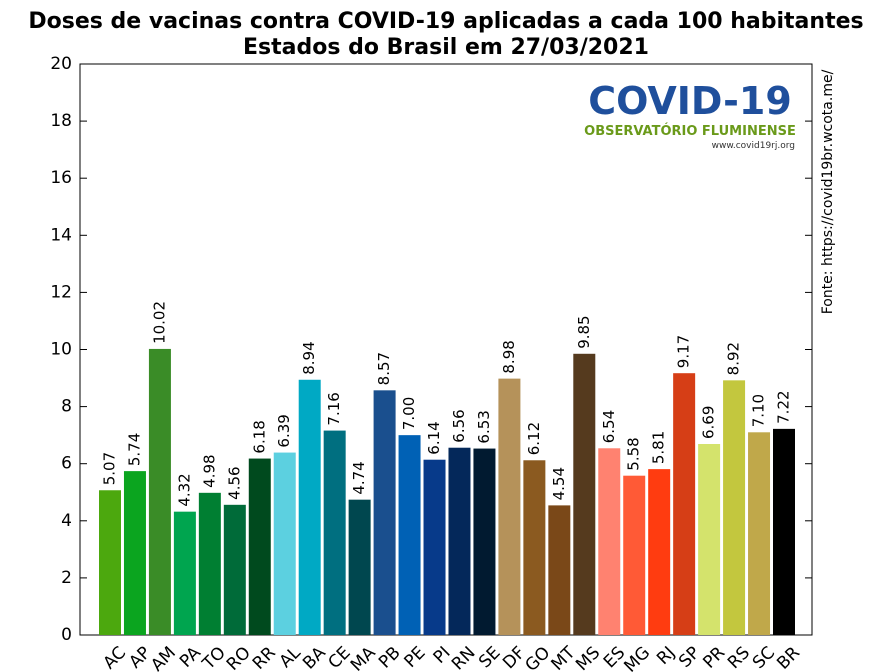 The width and height of the screenshot is (887, 672). What do you see at coordinates (234, 482) in the screenshot?
I see `value-label: 4.56` at bounding box center [234, 482].